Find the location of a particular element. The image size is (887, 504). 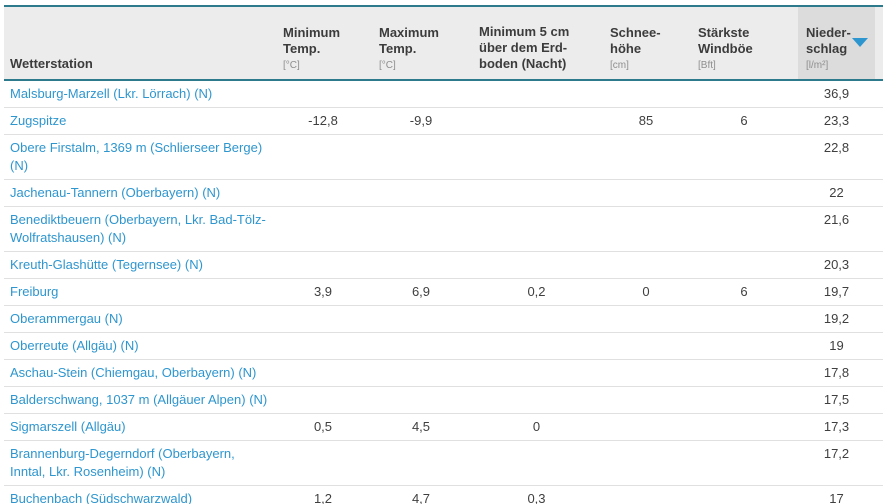

cell-station: Kreuth-Glashütte (Tegernsee) (N) is located at coordinates (139, 265).